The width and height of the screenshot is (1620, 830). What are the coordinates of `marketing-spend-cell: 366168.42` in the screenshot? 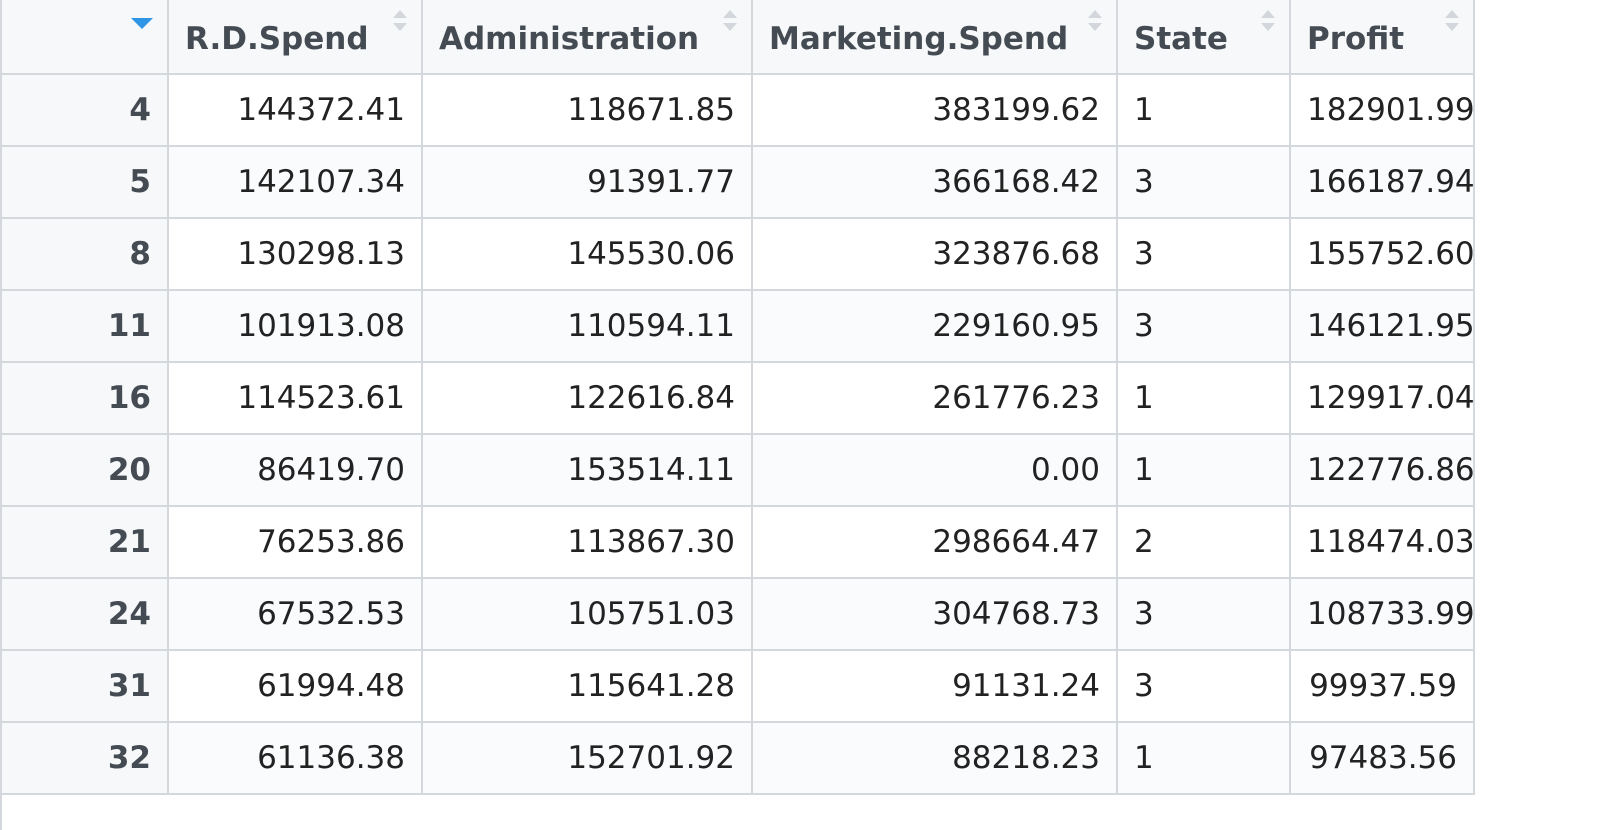 It's located at (934, 182).